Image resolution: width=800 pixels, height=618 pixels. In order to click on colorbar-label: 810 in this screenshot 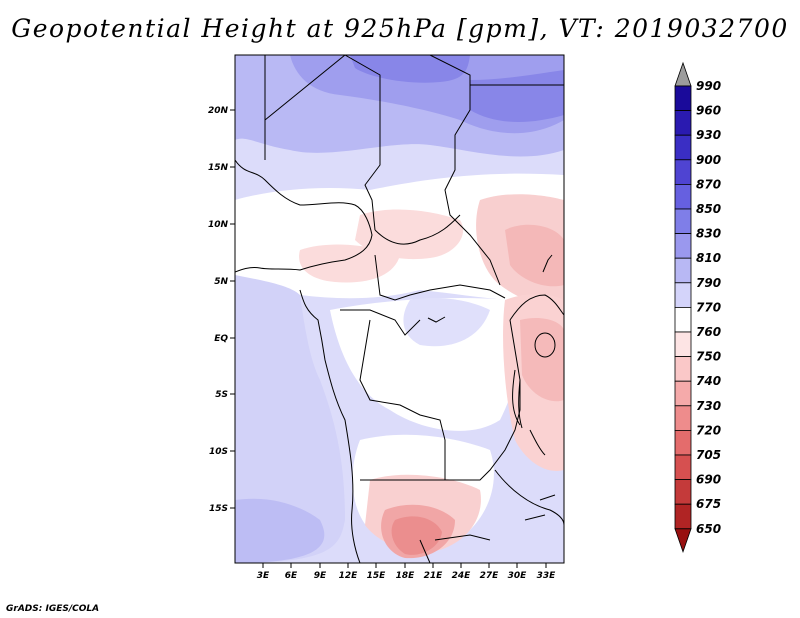, I will do `click(708, 258)`.